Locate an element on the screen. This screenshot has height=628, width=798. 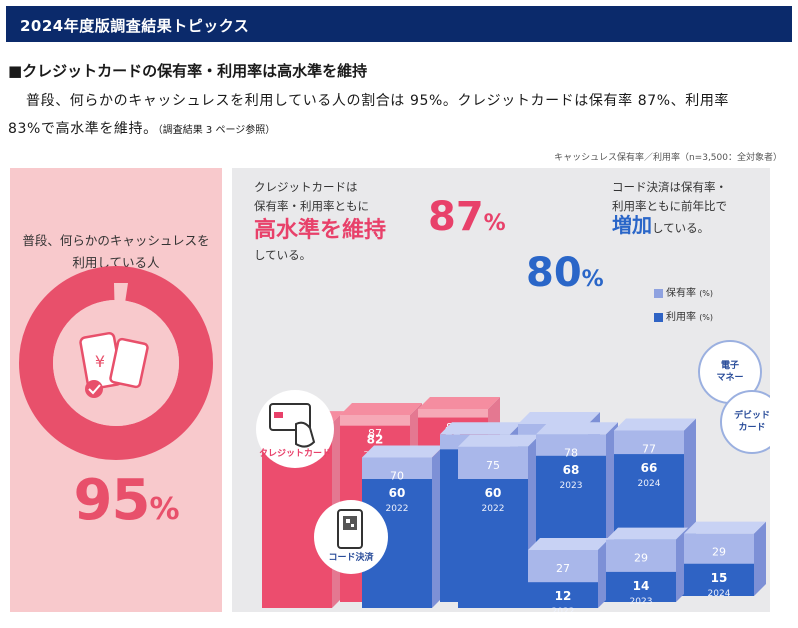
code-2022-top is located at coordinates (403, 451).